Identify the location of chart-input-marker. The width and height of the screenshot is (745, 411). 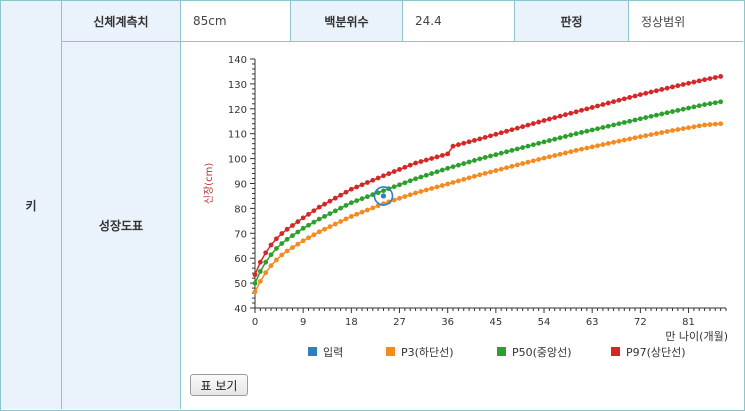
(383, 196).